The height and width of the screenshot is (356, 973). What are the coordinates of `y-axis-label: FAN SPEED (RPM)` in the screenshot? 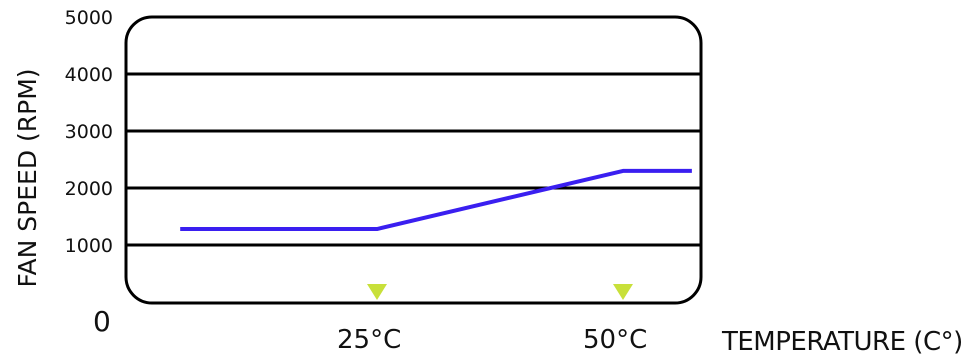 It's located at (27, 177).